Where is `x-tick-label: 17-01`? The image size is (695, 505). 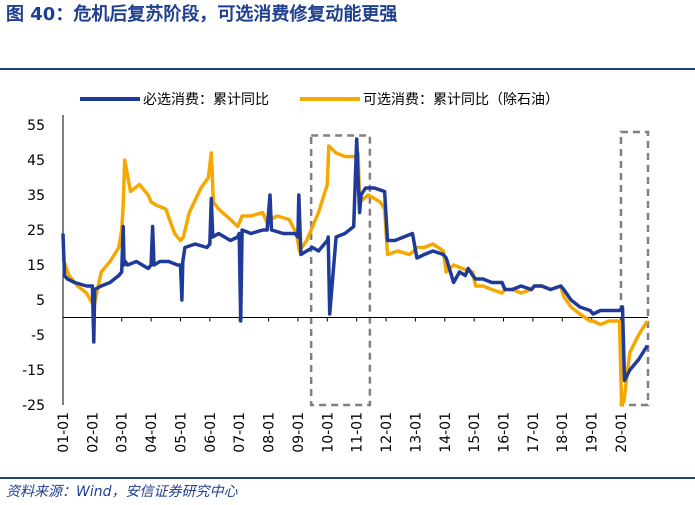
x-tick-label: 17-01 is located at coordinates (534, 432).